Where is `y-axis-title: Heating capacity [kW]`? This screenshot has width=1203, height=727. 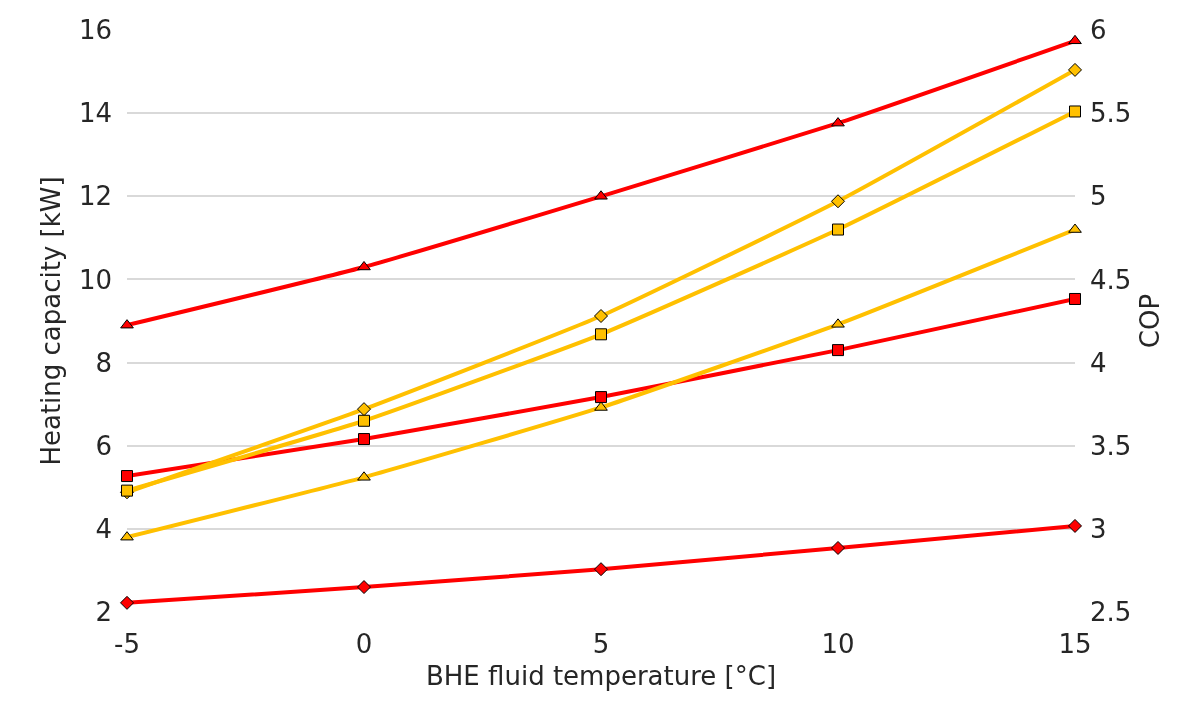 y-axis-title: Heating capacity [kW] is located at coordinates (51, 321).